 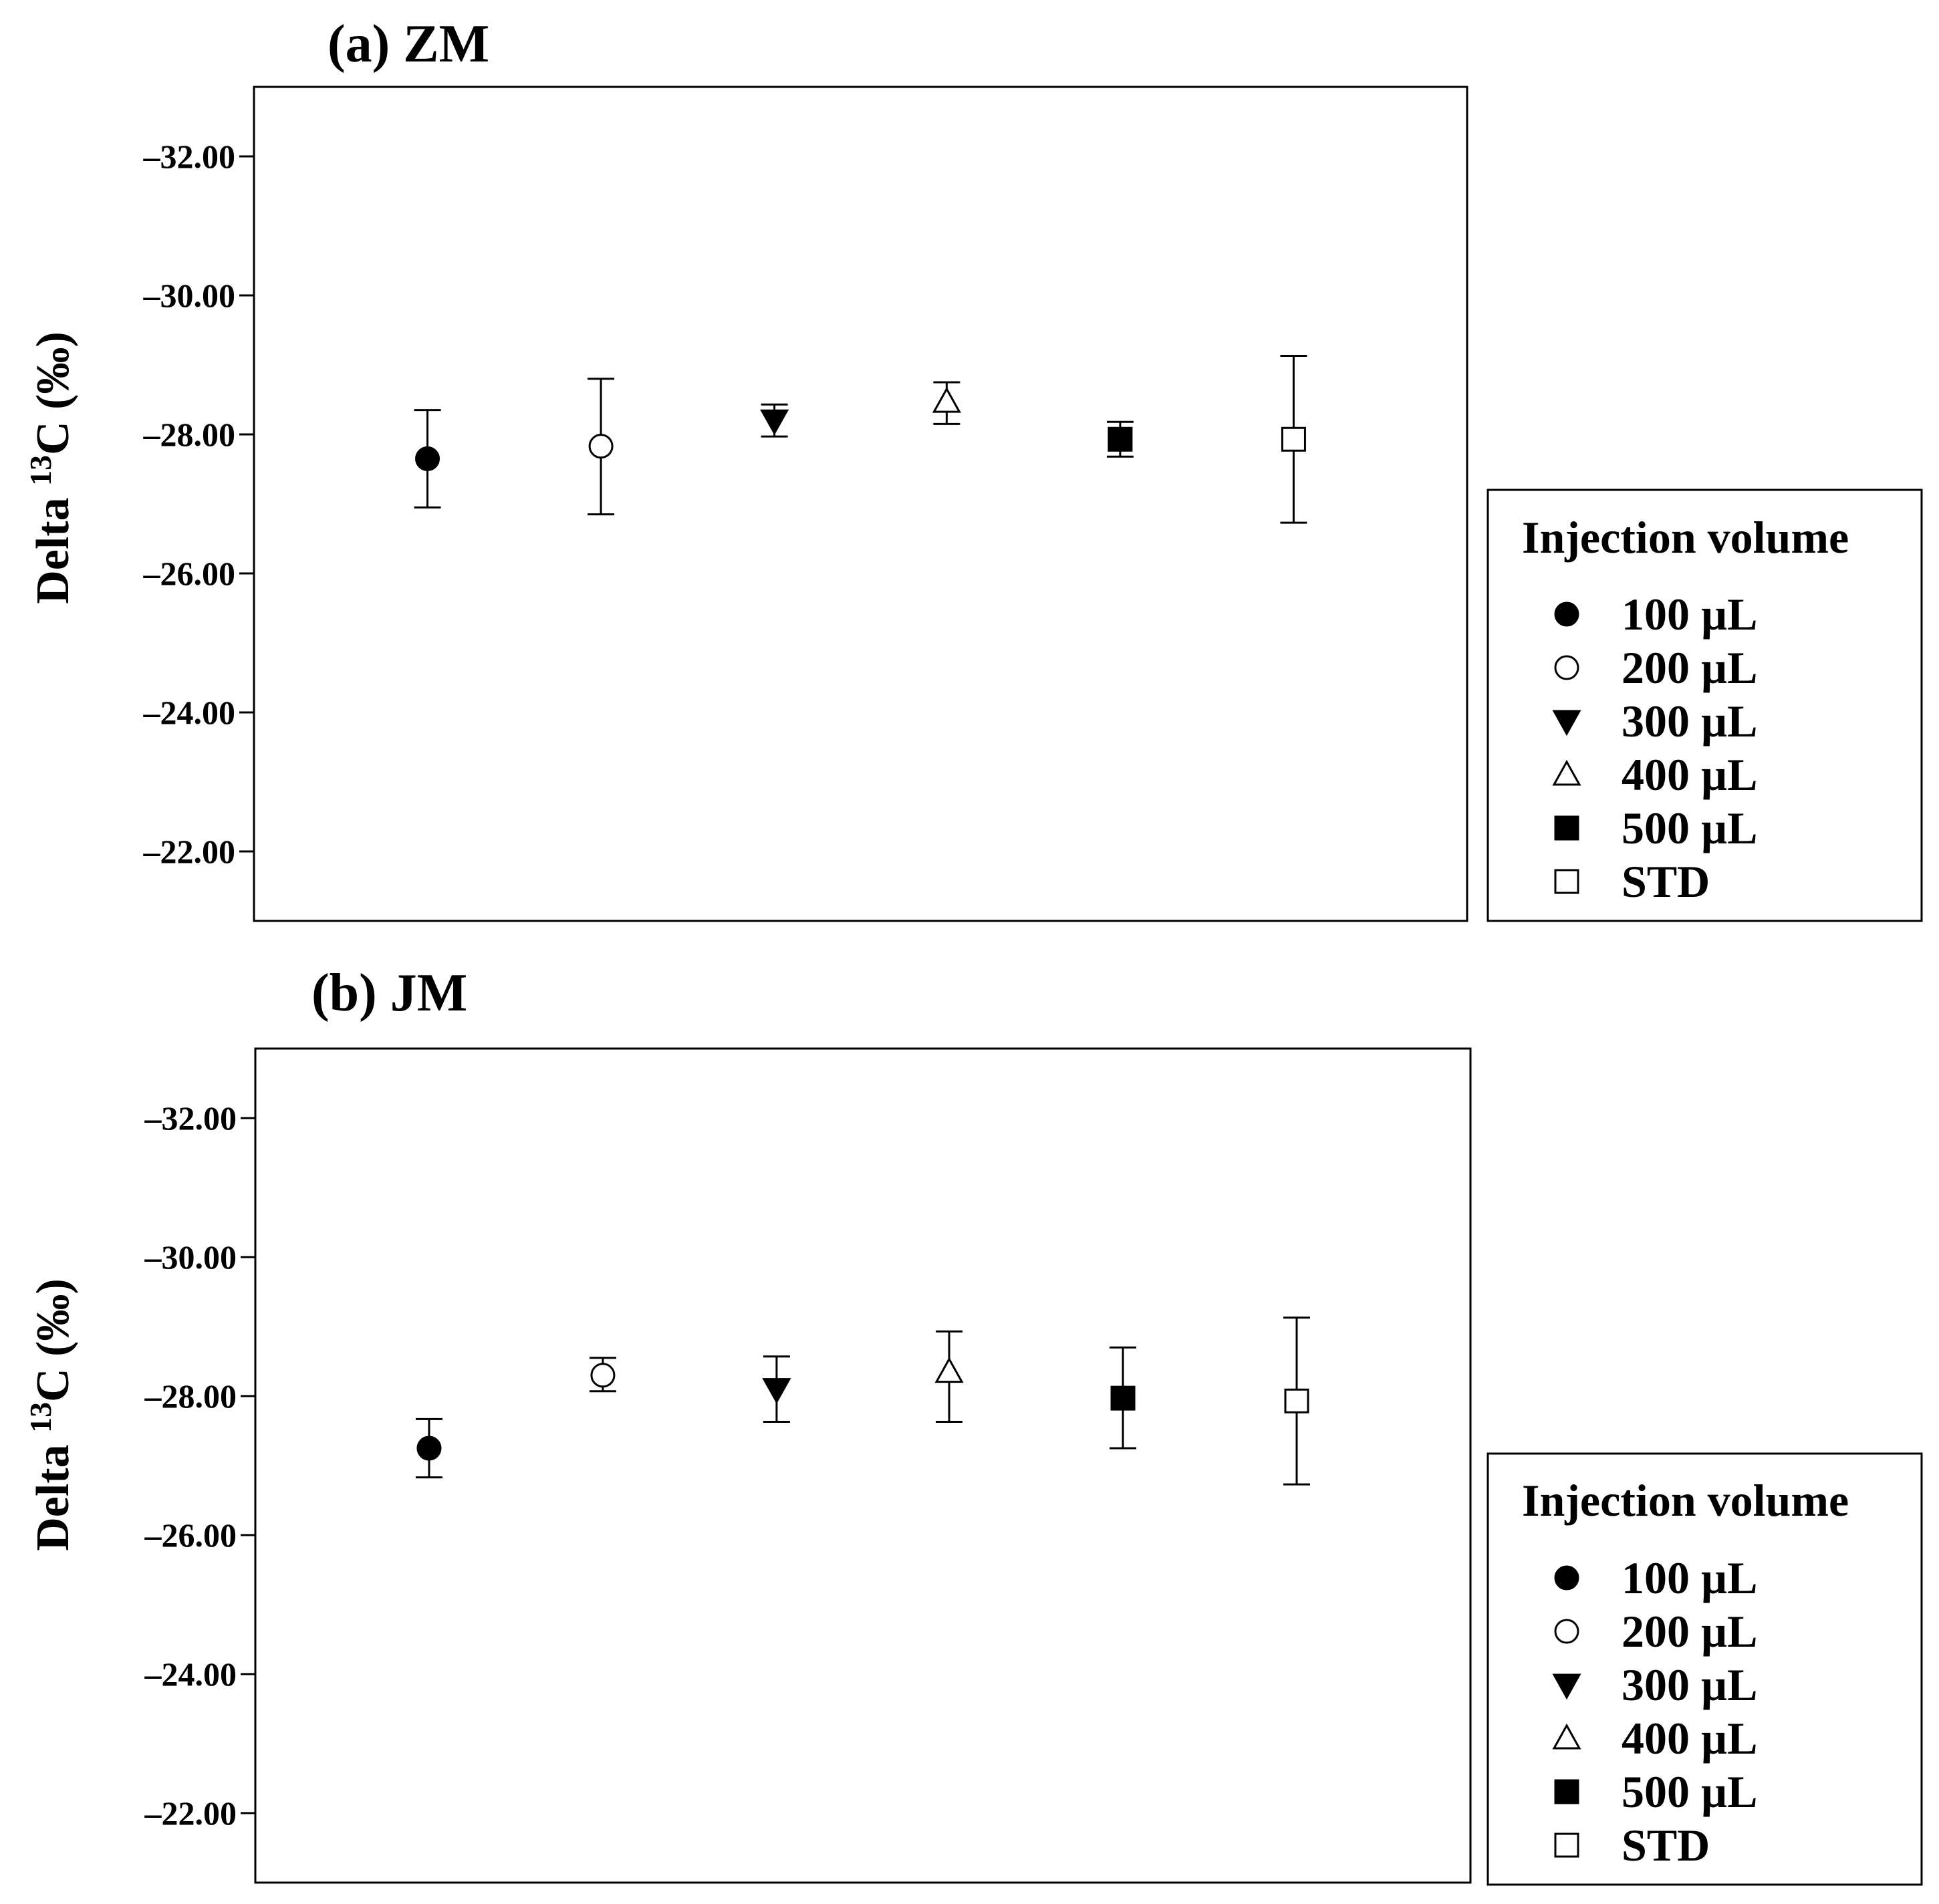 I want to click on panel-b-legend-frame, so click(x=1705, y=1669).